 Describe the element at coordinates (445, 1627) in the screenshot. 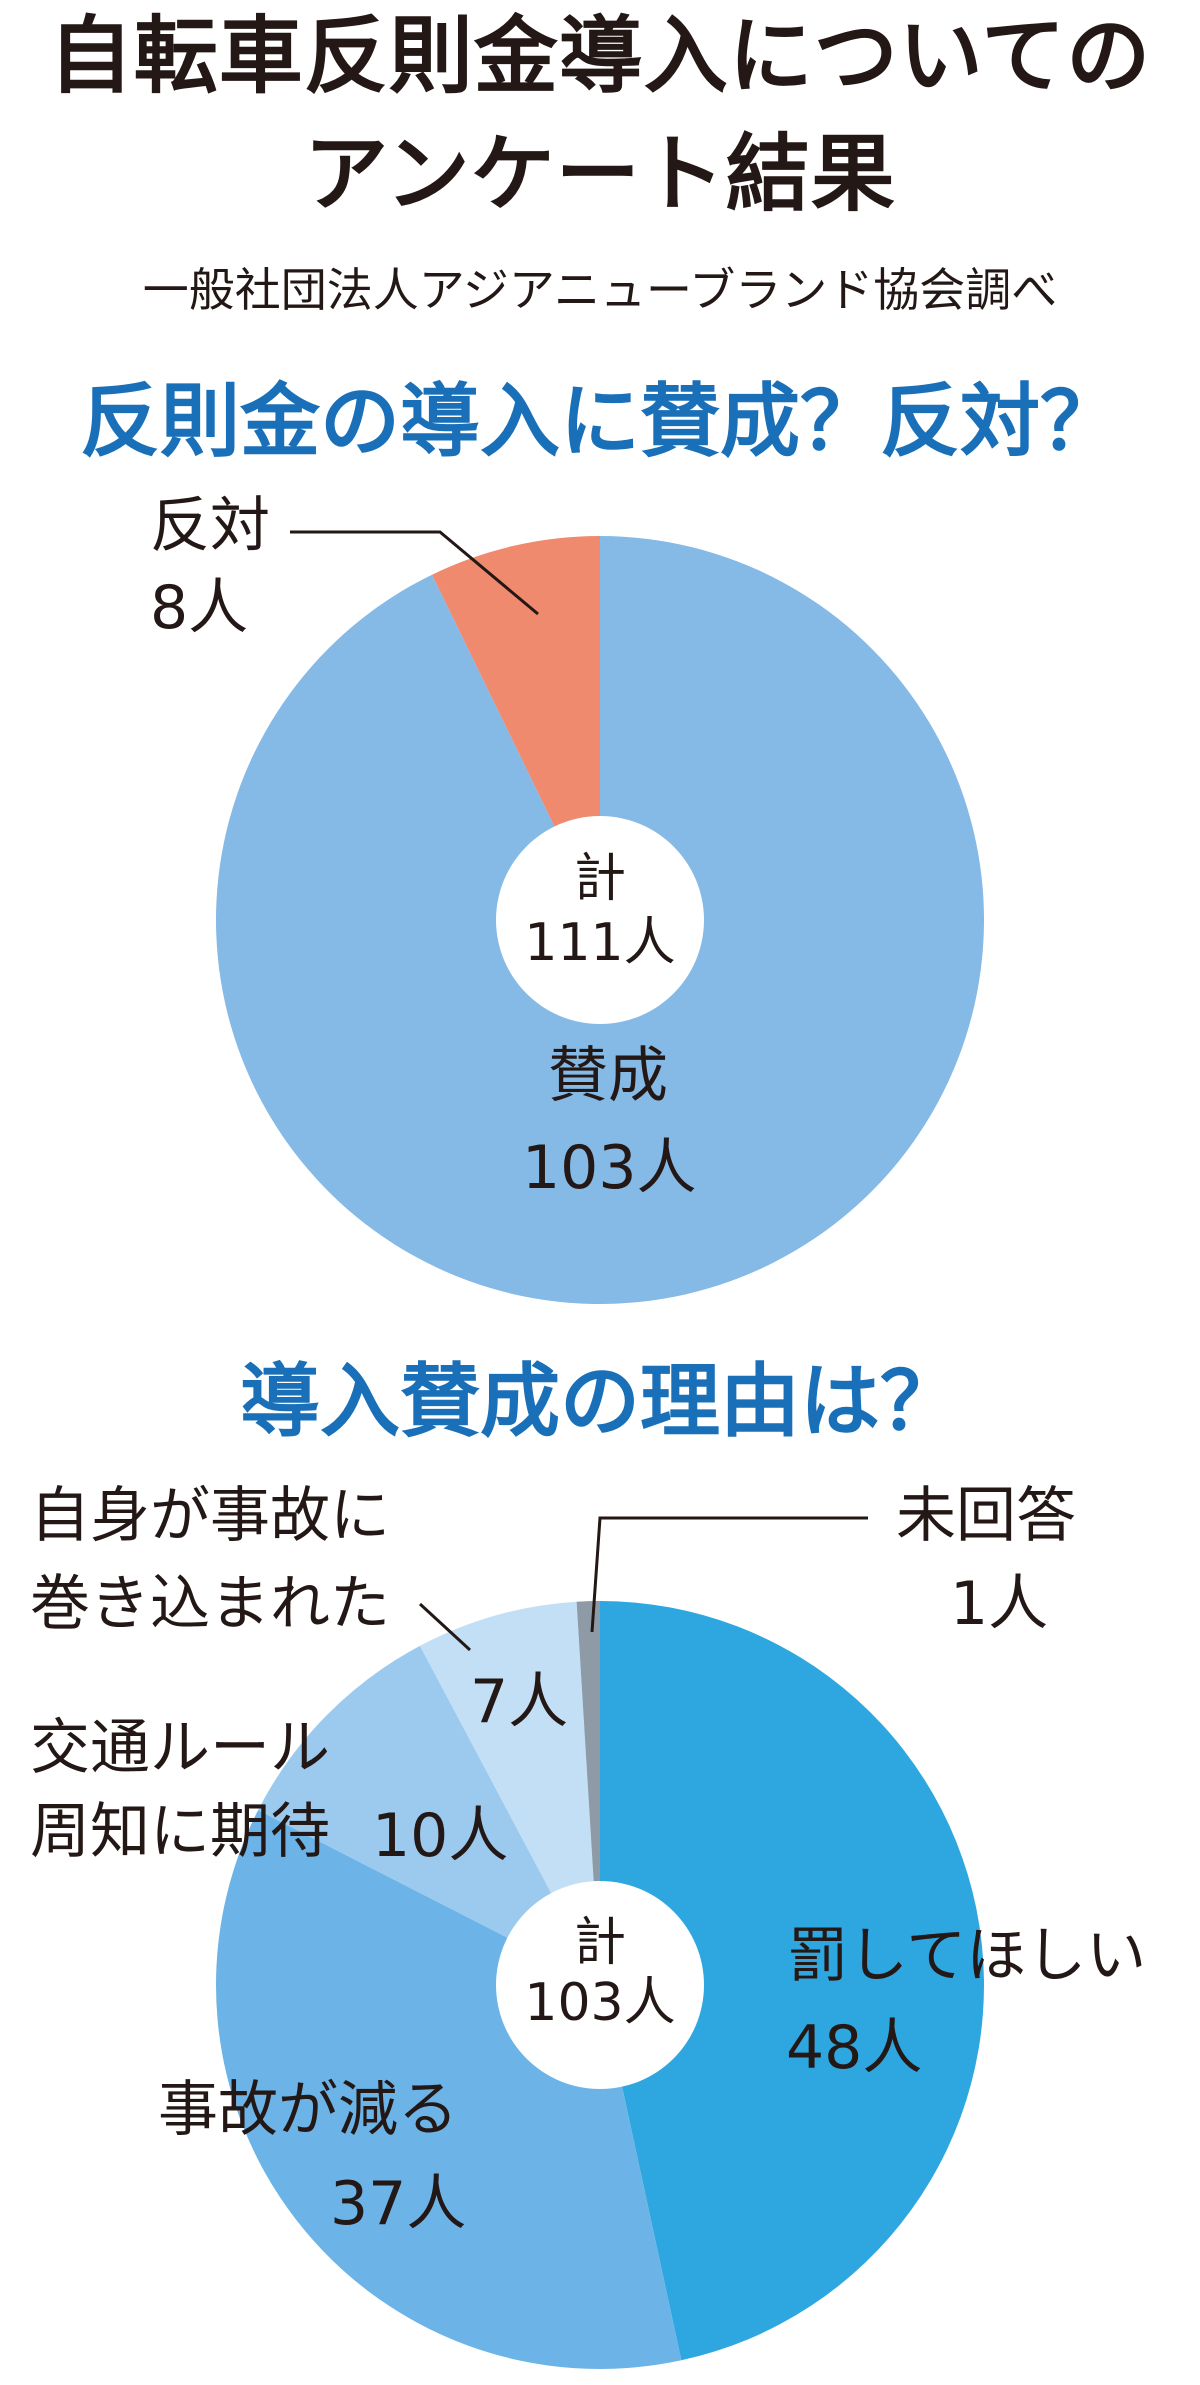

I see `leader-involved` at that location.